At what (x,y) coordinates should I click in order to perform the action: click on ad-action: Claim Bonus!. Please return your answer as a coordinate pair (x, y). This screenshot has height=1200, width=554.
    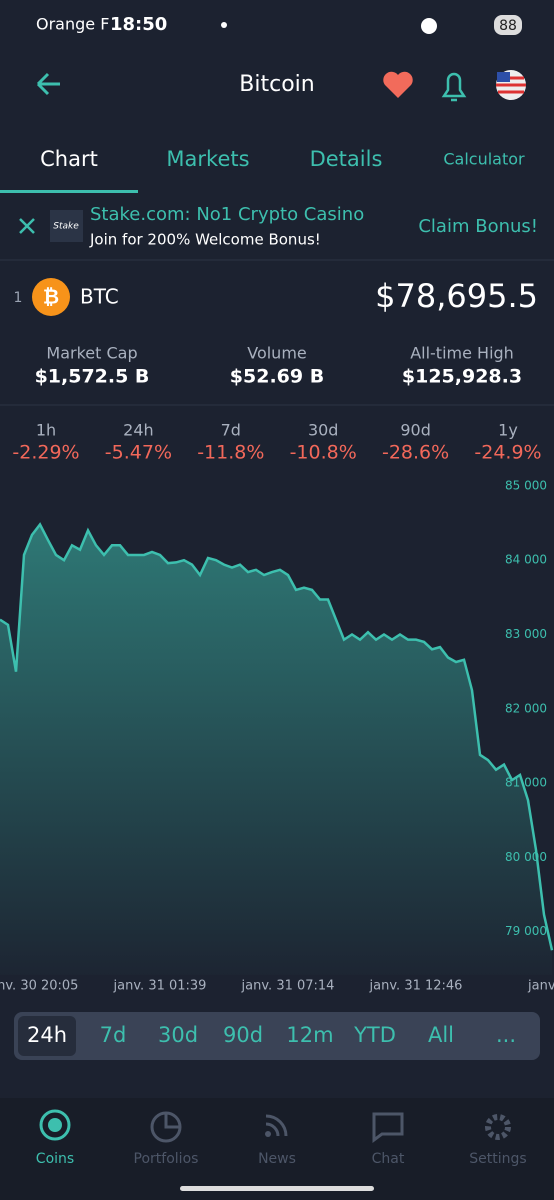
    Looking at the image, I should click on (478, 226).